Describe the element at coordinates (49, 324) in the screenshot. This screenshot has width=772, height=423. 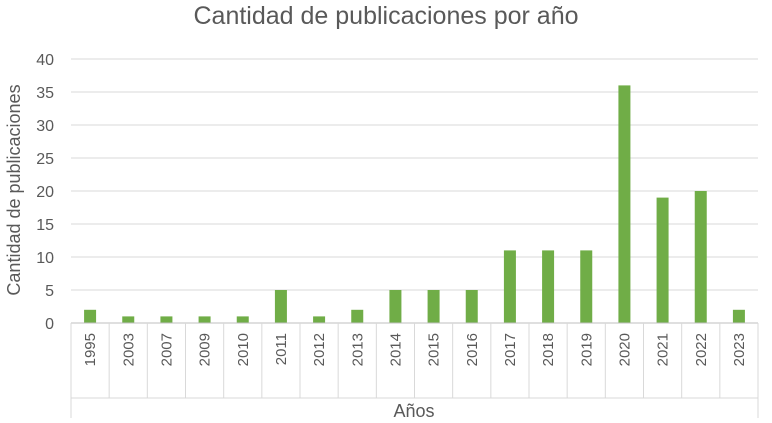
I see `y-tick-label: 0` at that location.